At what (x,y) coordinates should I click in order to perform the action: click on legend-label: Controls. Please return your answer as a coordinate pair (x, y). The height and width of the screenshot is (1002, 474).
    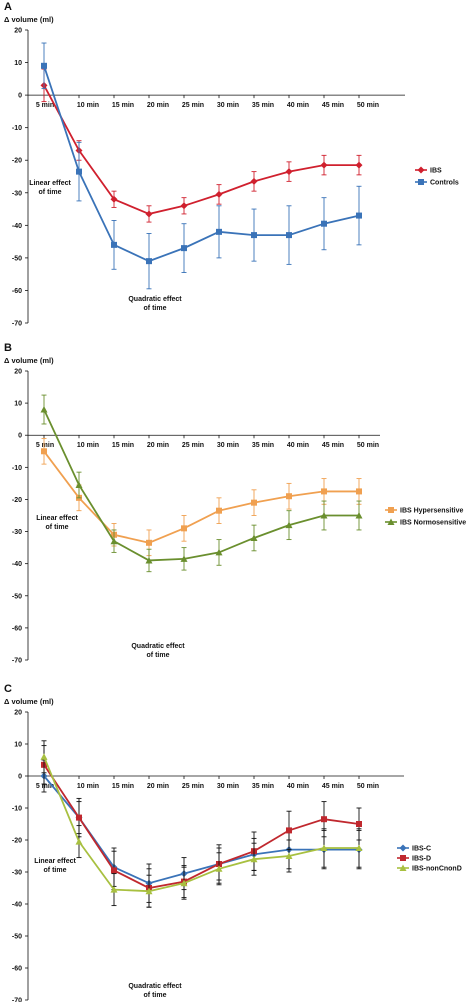
    Looking at the image, I should click on (444, 183).